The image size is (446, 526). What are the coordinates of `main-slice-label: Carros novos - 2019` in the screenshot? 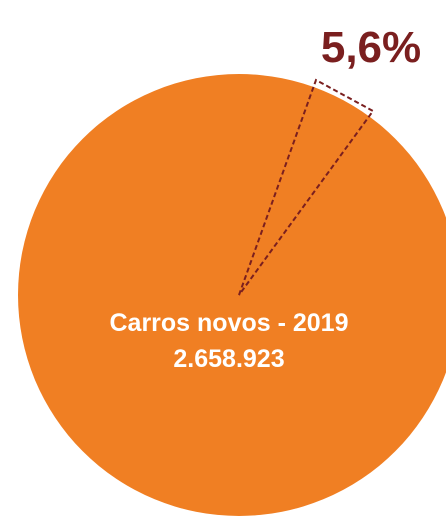 It's located at (229, 323).